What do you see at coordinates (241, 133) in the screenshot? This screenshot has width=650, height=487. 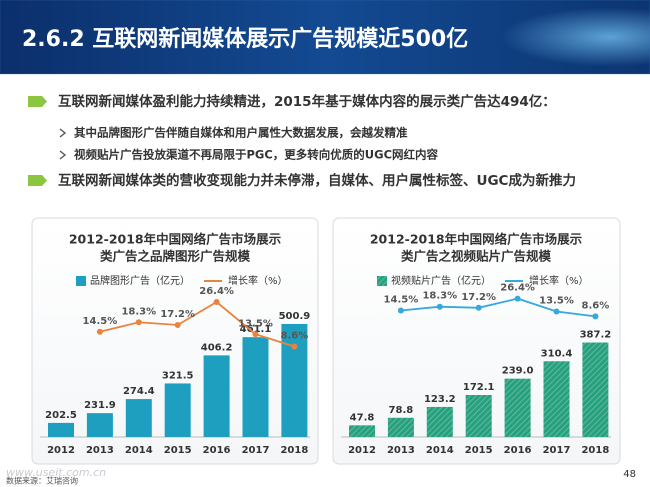 I see `sub-bullet-text: 其中品牌图形广告伴随自媒体和用户属性大数据发展，会越发精准` at bounding box center [241, 133].